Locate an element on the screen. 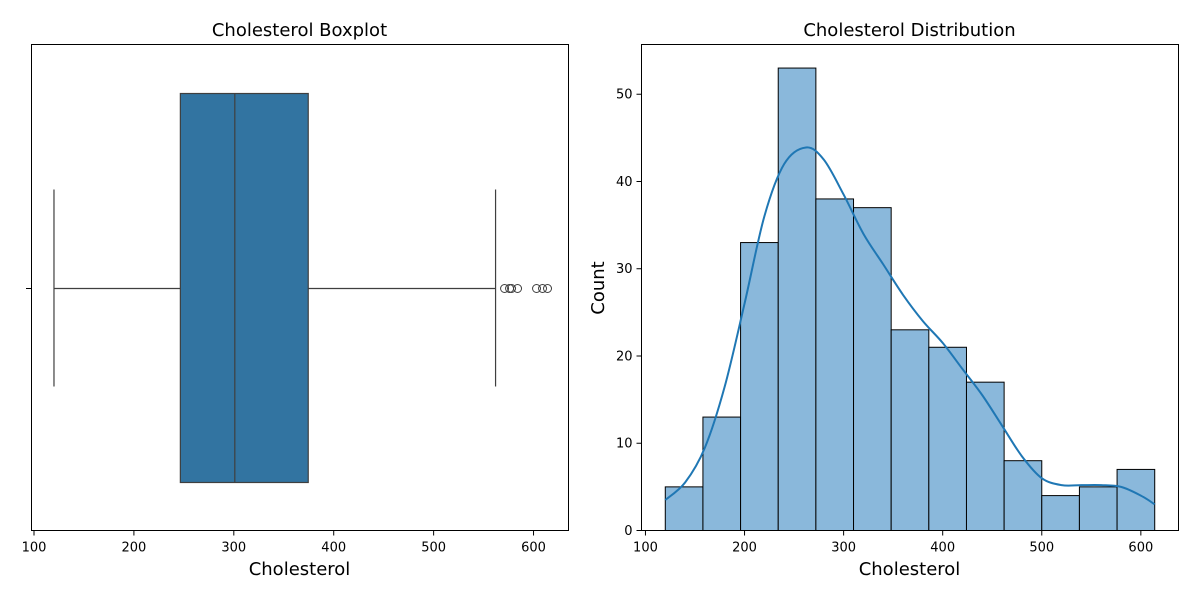 Image resolution: width=1200 pixels, height=600 pixels. boxplot-x-ticks: 100 200 300 400 500 600 is located at coordinates (284, 543).